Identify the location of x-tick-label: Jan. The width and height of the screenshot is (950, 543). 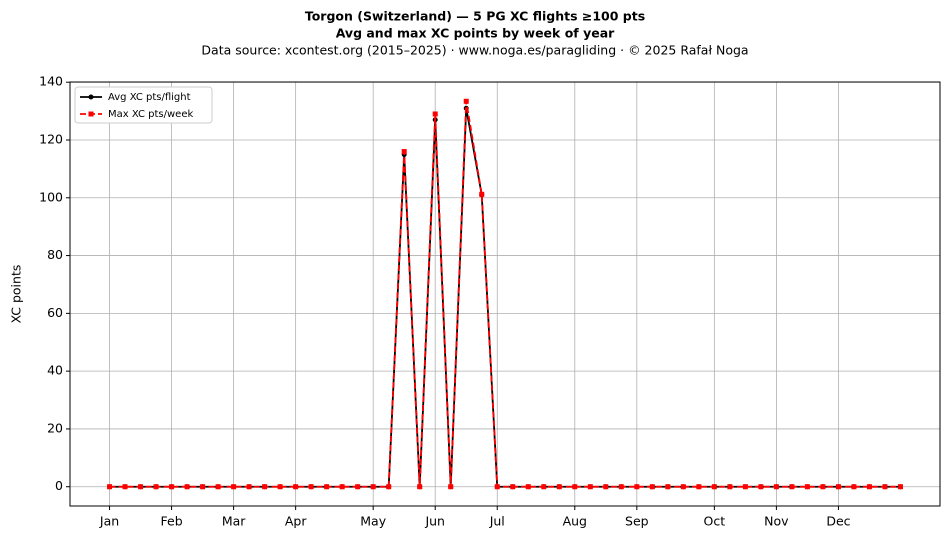
(109, 521).